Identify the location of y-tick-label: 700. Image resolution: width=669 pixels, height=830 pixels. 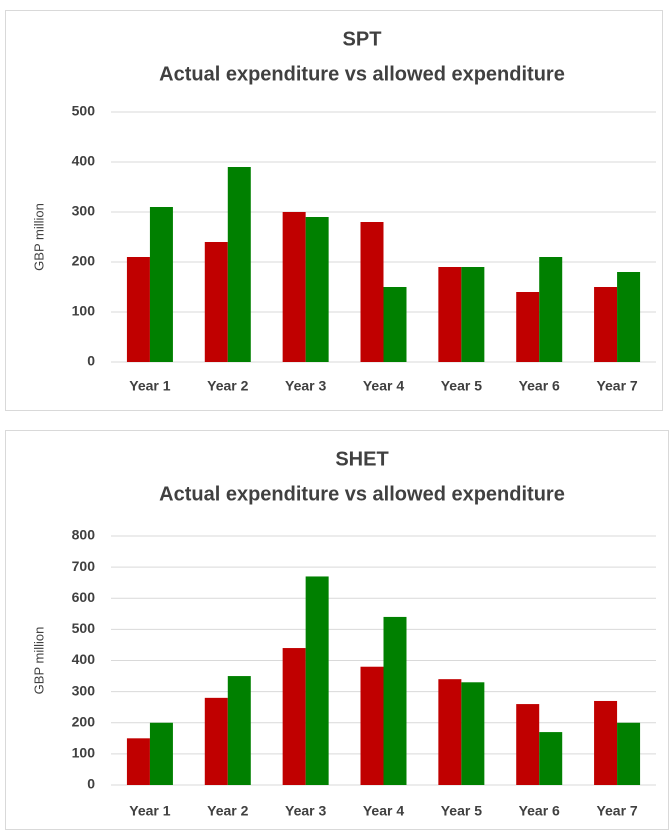
(84, 566).